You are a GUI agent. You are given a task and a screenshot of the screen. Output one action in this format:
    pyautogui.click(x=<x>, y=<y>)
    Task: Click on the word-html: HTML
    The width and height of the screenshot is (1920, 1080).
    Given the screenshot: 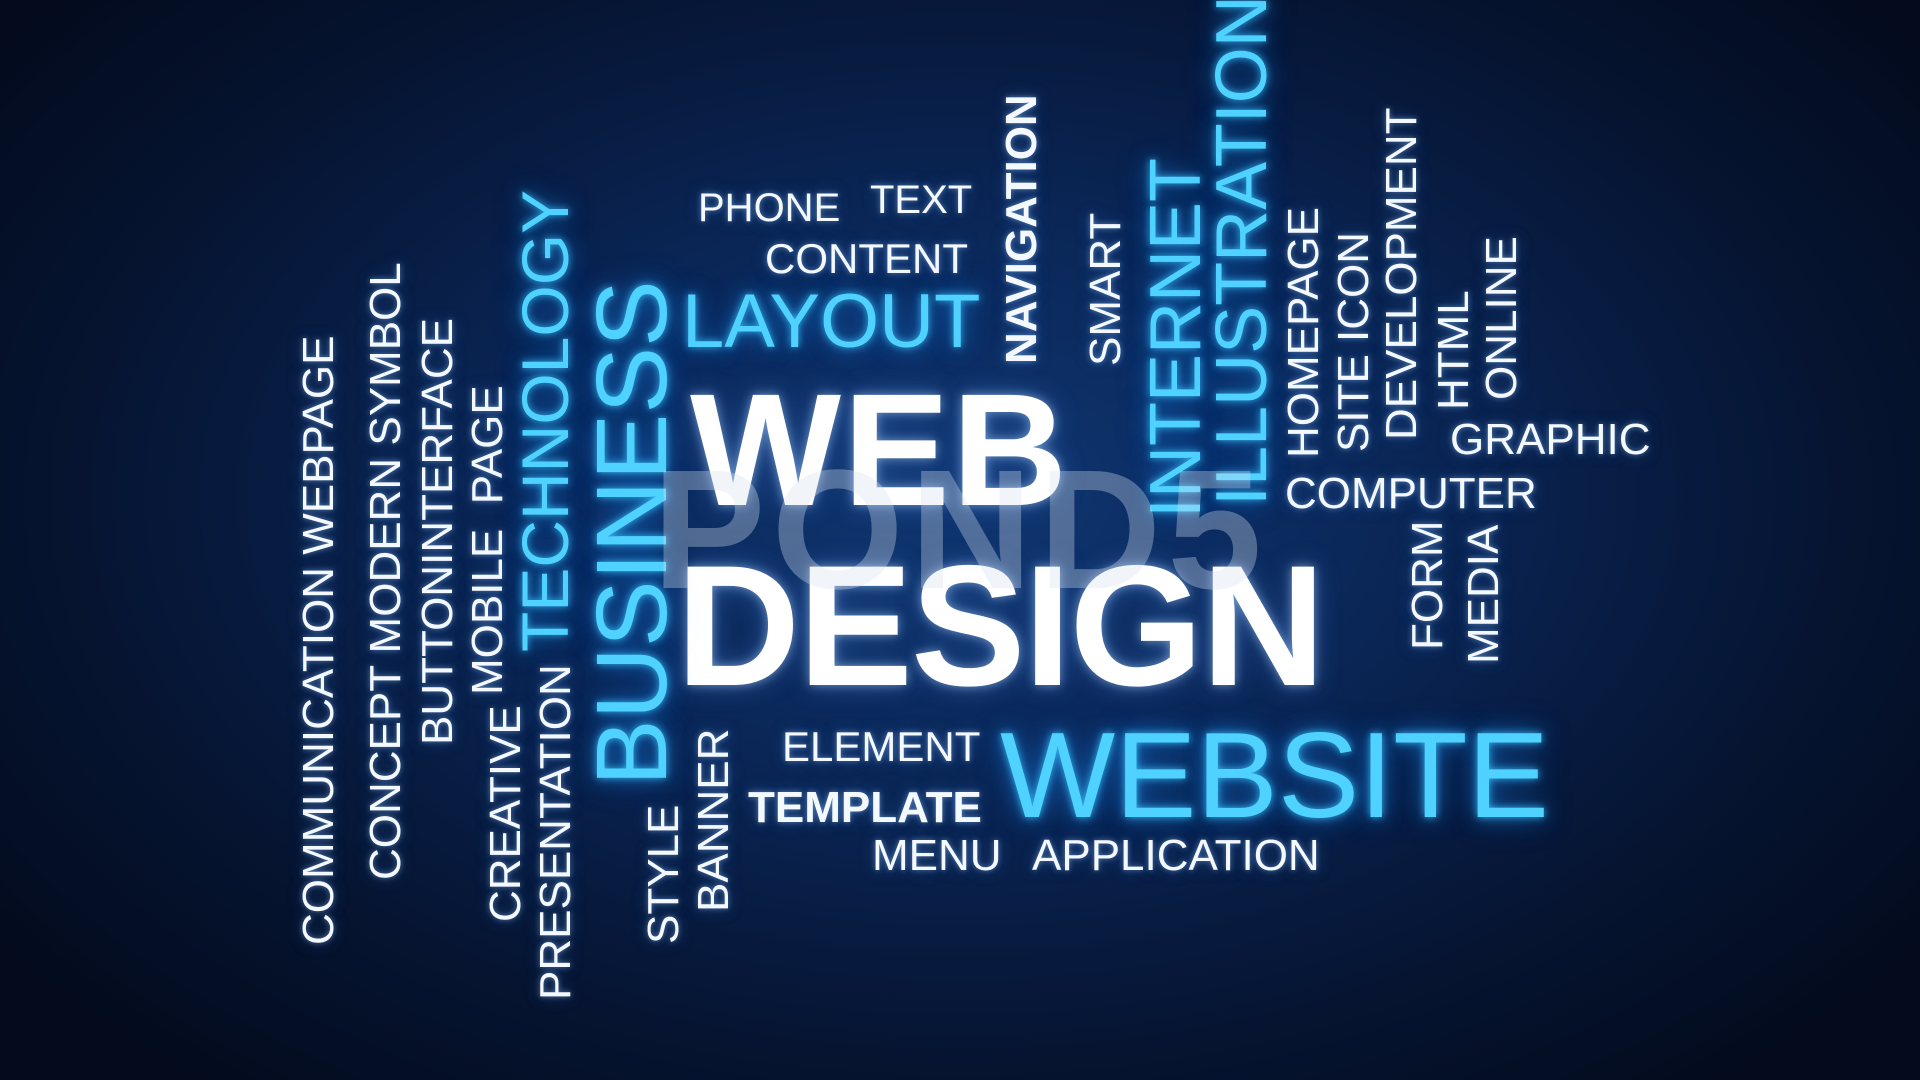 What is the action you would take?
    pyautogui.click(x=1453, y=350)
    